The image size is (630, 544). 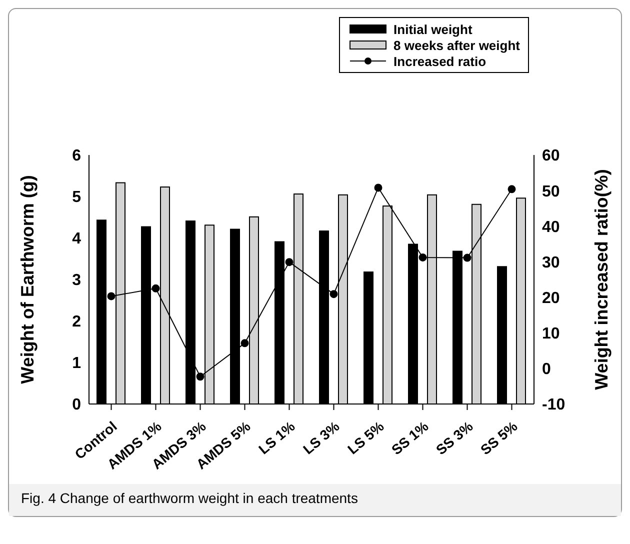 I want to click on legend-label: Increased ratio, so click(x=440, y=61).